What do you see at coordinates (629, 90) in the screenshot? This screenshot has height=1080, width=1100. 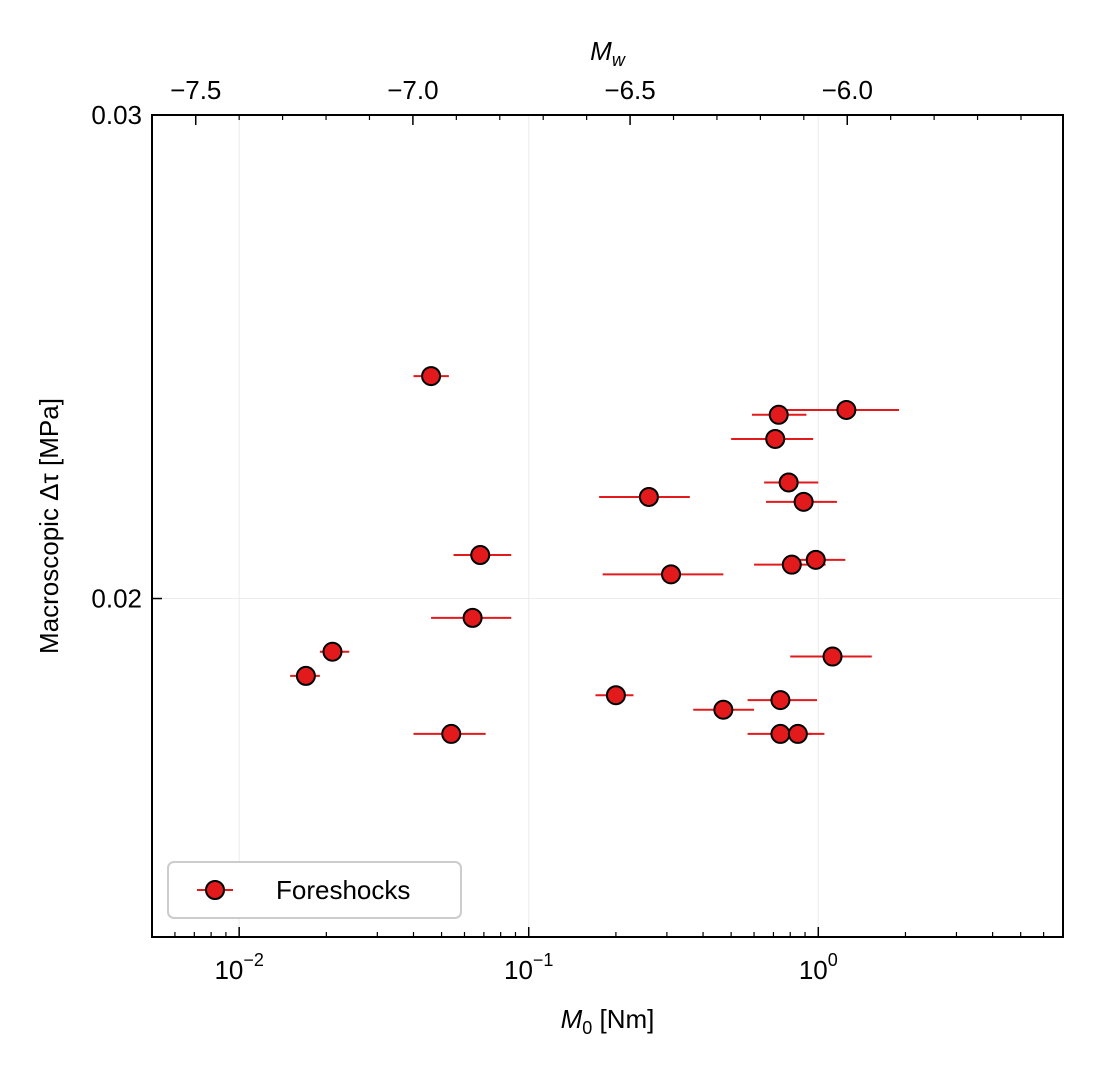 I see `top-tick-label: −6.5` at bounding box center [629, 90].